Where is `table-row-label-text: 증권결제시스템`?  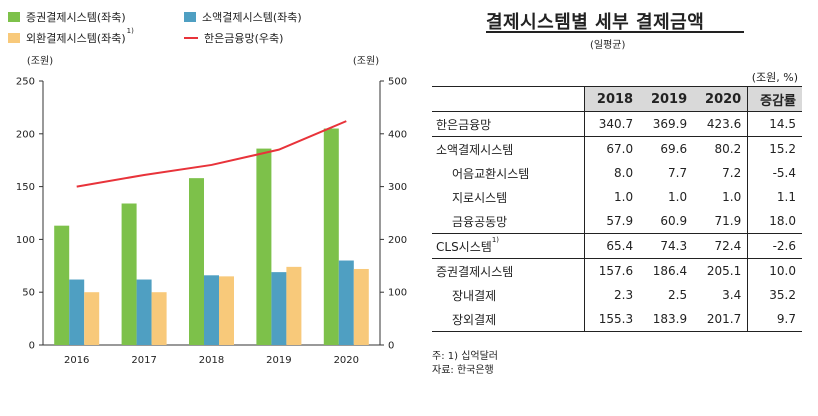 table-row-label-text: 증권결제시스템 is located at coordinates (475, 271).